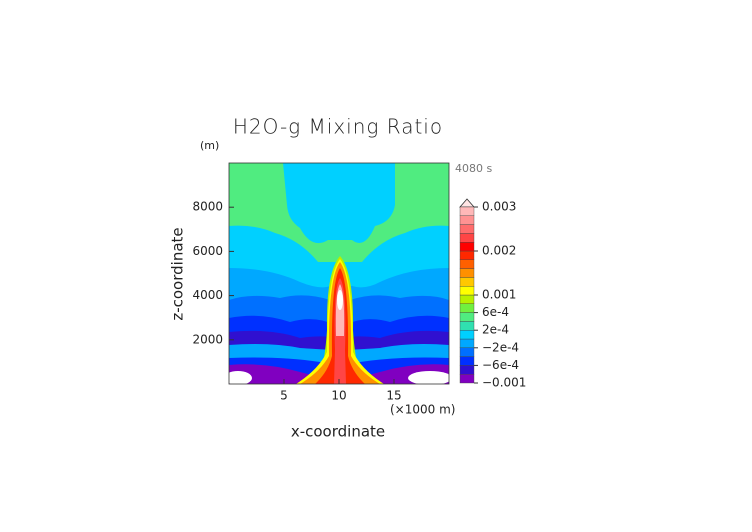 The width and height of the screenshot is (752, 532). I want to click on y-tick-label: 8000, so click(207, 207).